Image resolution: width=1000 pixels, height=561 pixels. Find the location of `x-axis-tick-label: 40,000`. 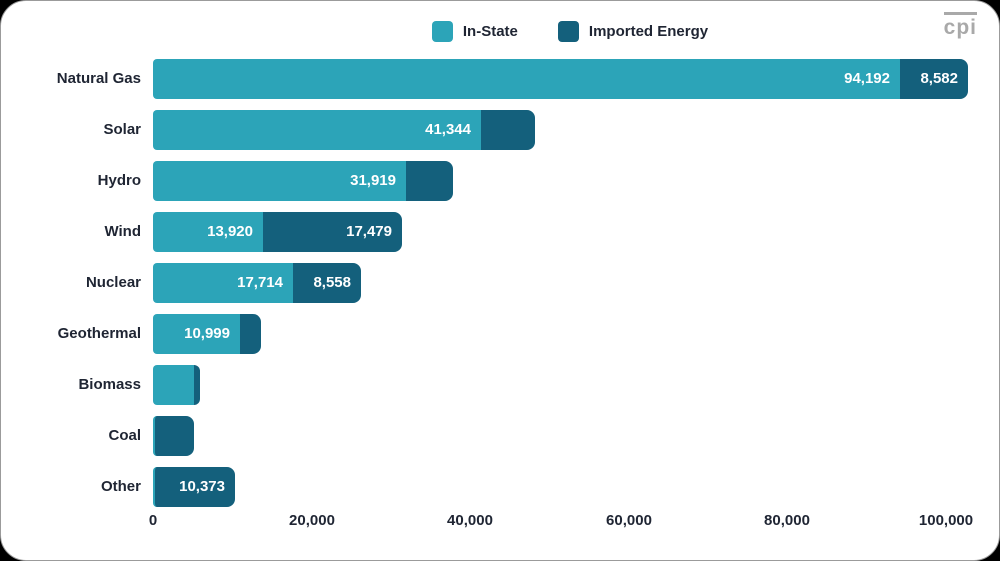

x-axis-tick-label: 40,000 is located at coordinates (470, 520).